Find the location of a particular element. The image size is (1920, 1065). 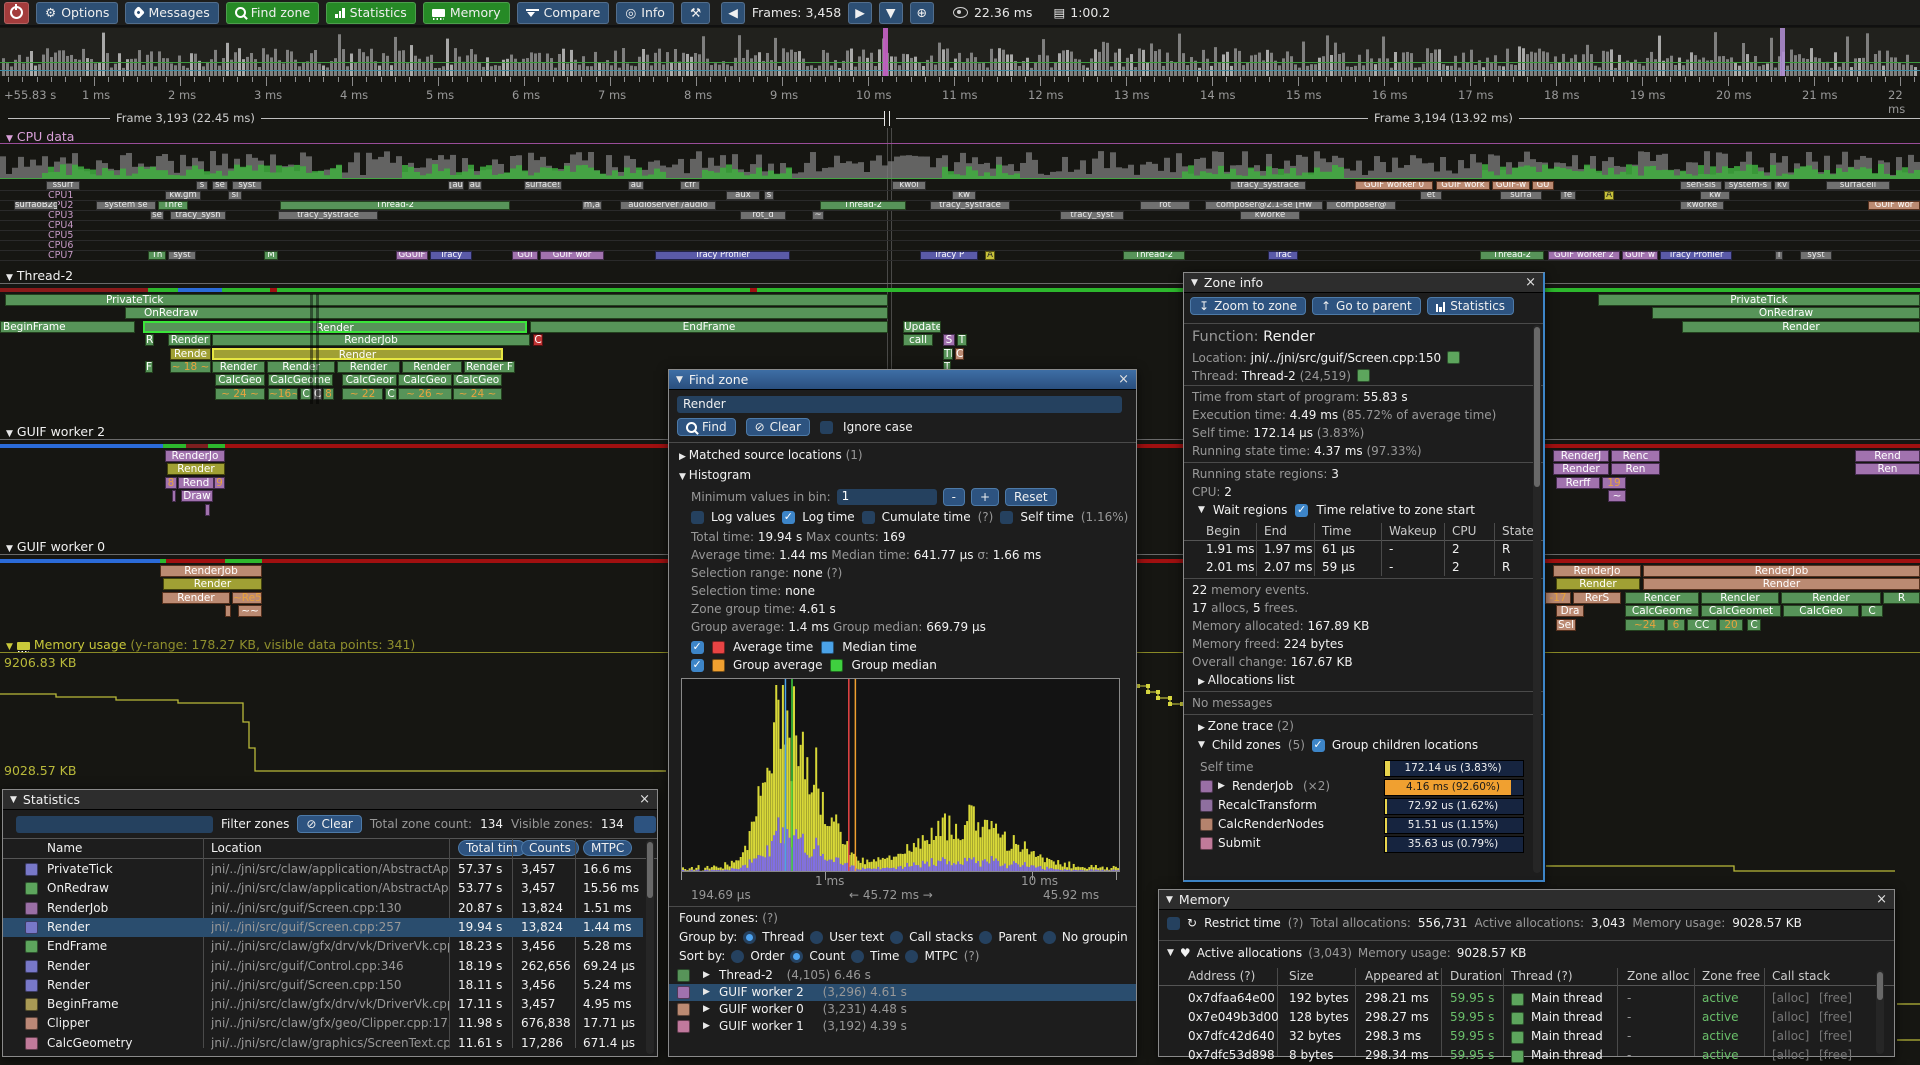

statistics-button: Statistics is located at coordinates (371, 13).